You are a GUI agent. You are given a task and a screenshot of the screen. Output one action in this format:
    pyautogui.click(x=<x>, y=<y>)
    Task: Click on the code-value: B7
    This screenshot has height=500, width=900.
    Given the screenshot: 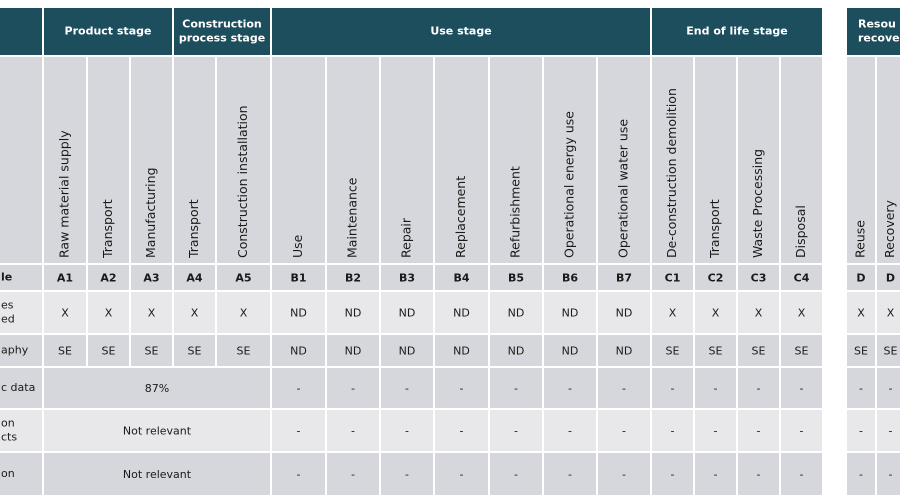 What is the action you would take?
    pyautogui.click(x=624, y=278)
    